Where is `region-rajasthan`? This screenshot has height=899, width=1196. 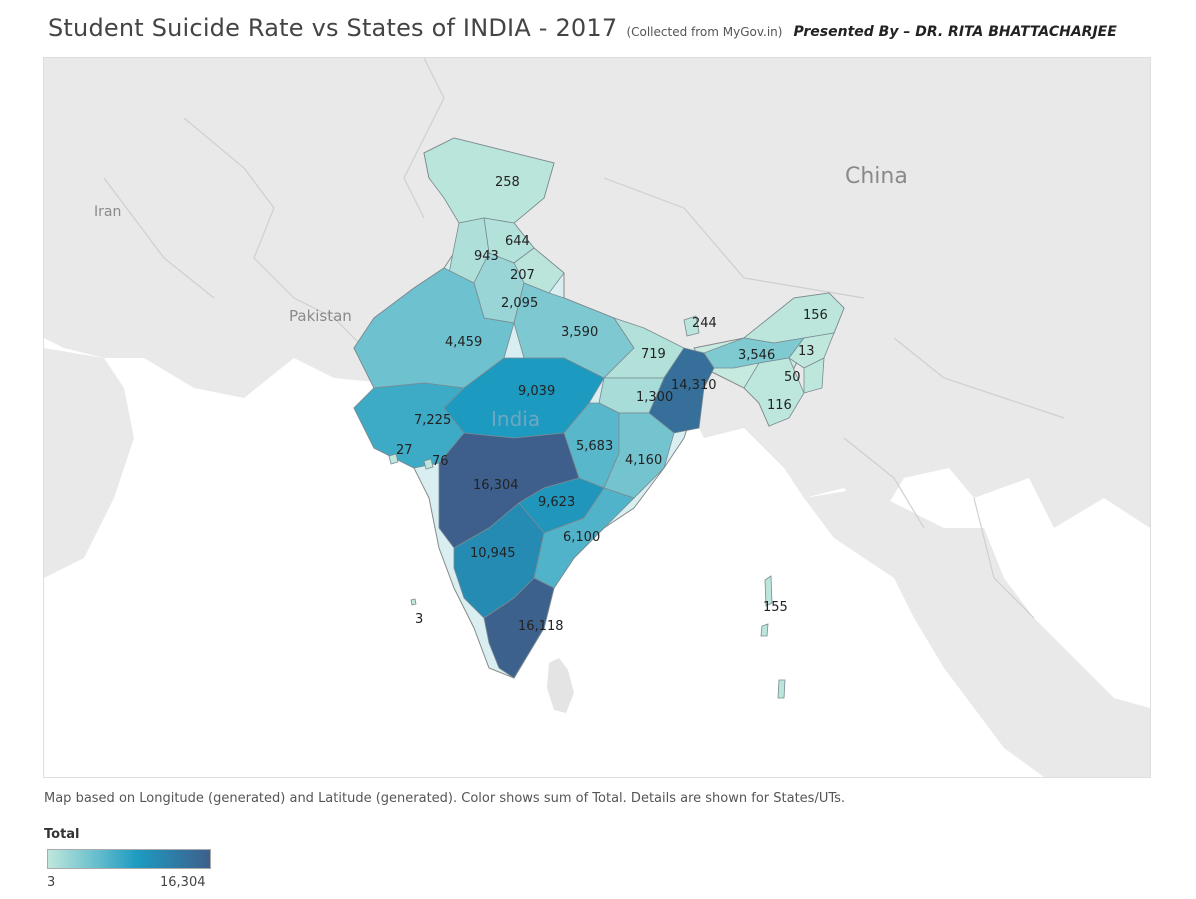
region-rajasthan is located at coordinates (434, 328).